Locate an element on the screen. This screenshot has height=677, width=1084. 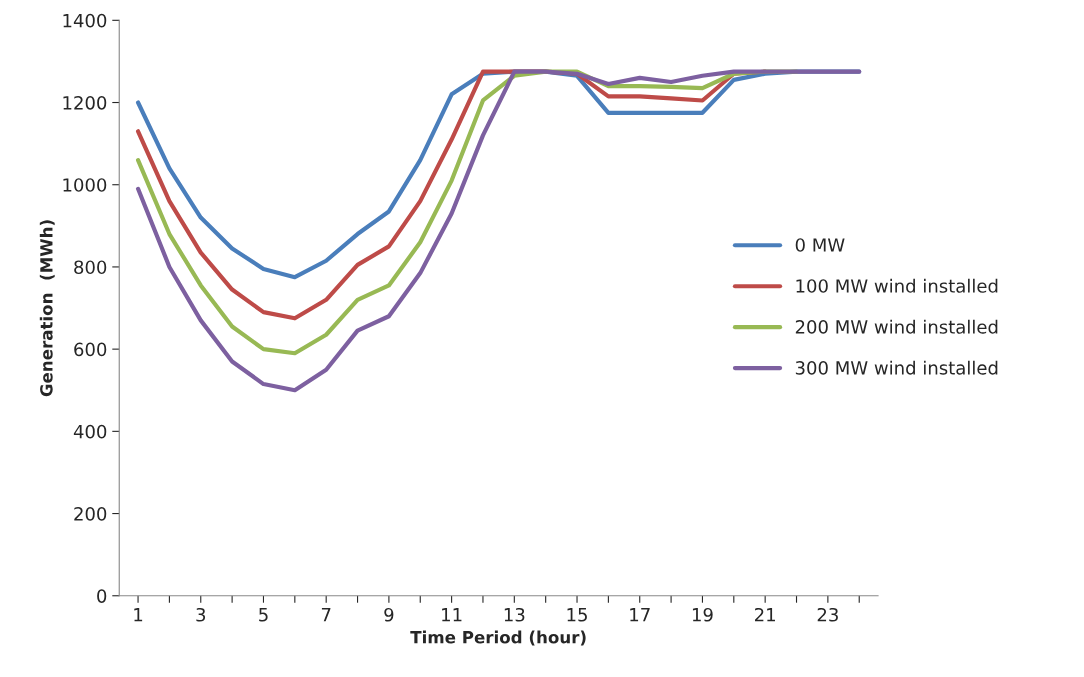
x-axis-title: Time Period (hour) is located at coordinates (498, 638).